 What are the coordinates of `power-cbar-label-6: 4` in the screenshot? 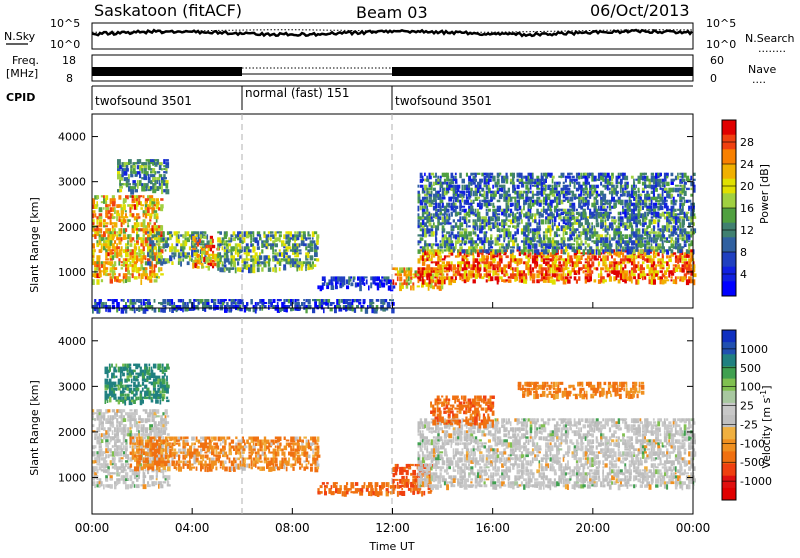 It's located at (743, 274).